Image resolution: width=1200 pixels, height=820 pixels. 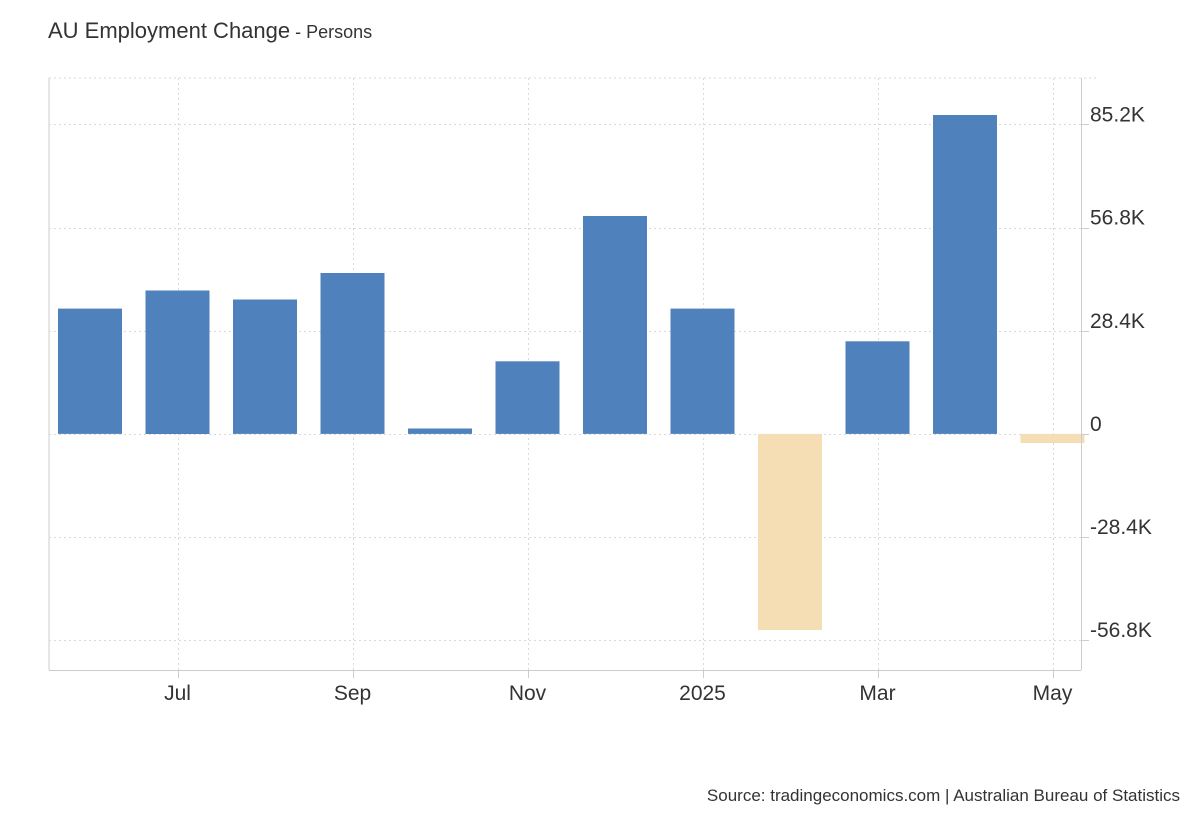 I want to click on y-tick-label: 0, so click(x=1096, y=424).